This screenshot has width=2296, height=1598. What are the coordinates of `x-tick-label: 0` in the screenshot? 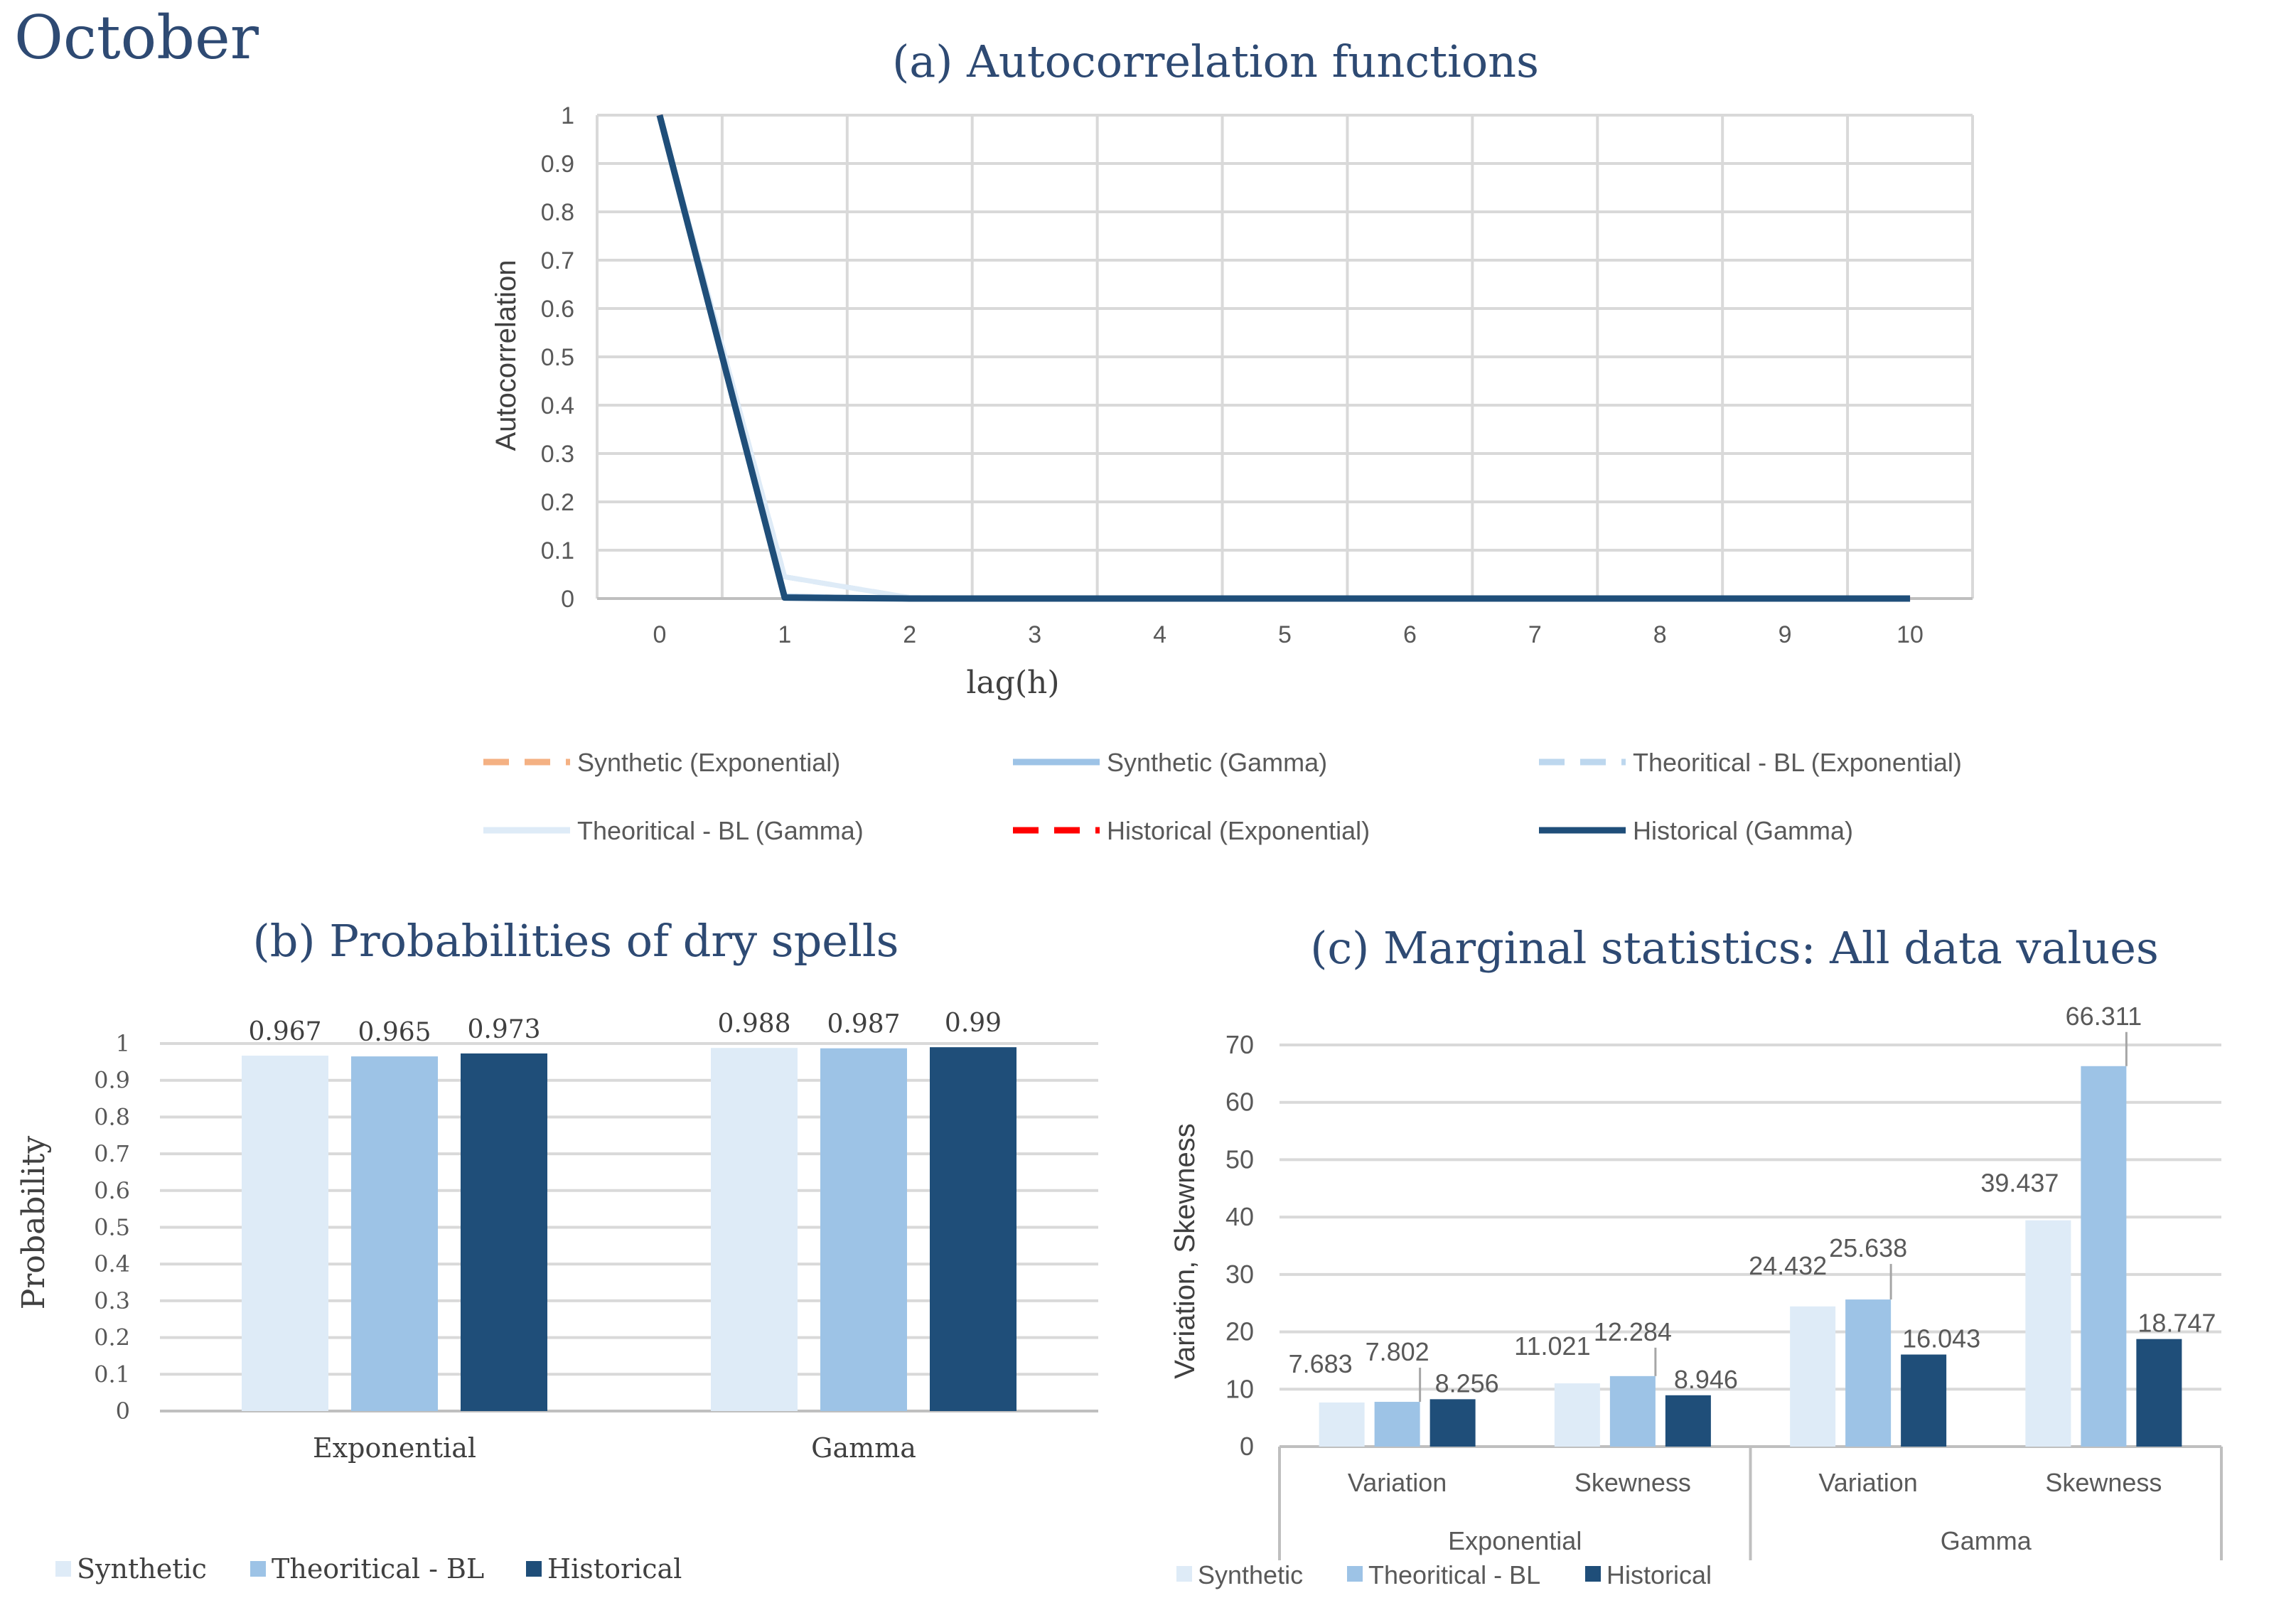 It's located at (659, 634).